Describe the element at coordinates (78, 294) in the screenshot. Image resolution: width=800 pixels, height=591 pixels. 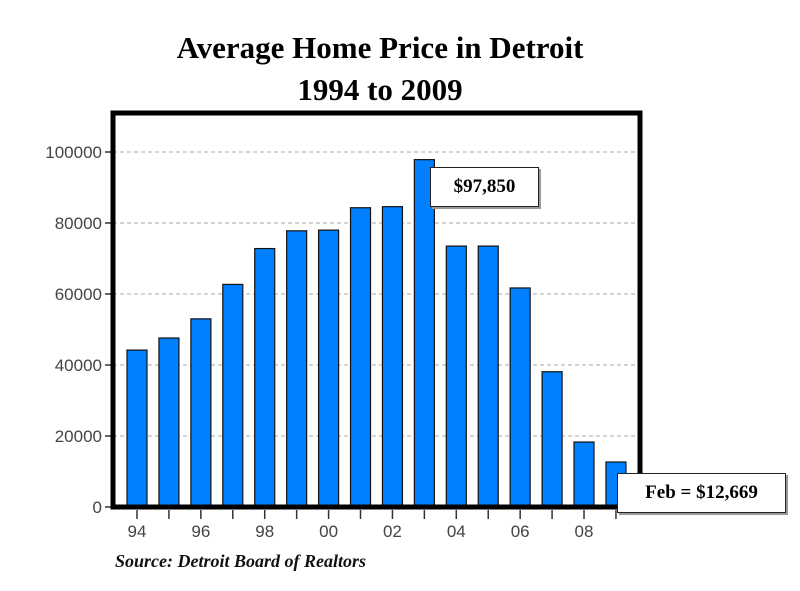
I see `y-tick-label: 60000` at that location.